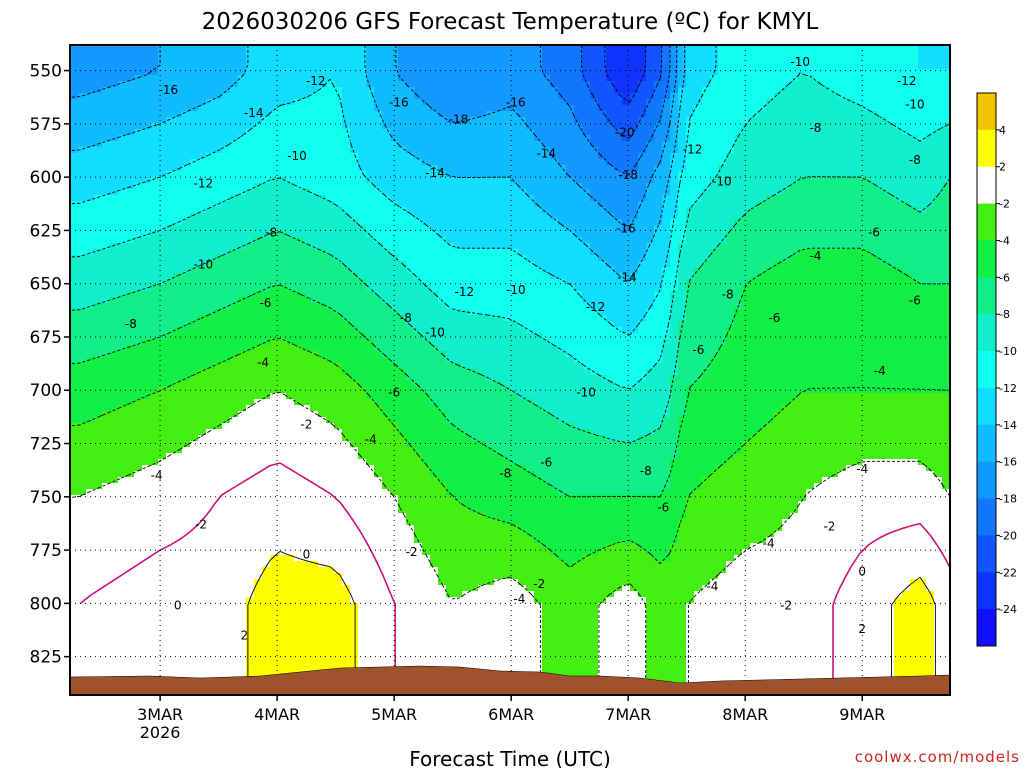  I want to click on colorbar-legend: 4 2 -2 -4 -6 -8 -10 -12 -14 -16 -18 -20 -22 -24, so click(996, 369).